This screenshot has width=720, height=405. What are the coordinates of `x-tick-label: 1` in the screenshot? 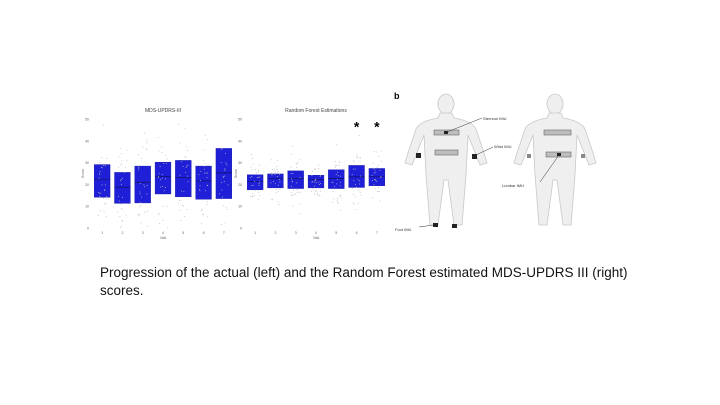 It's located at (102, 233).